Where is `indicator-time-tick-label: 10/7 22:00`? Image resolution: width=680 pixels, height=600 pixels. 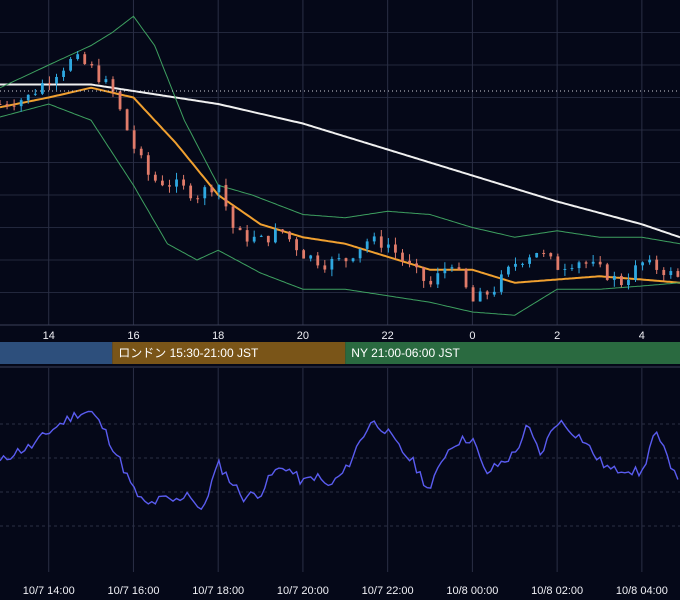 indicator-time-tick-label: 10/7 22:00 is located at coordinates (388, 591).